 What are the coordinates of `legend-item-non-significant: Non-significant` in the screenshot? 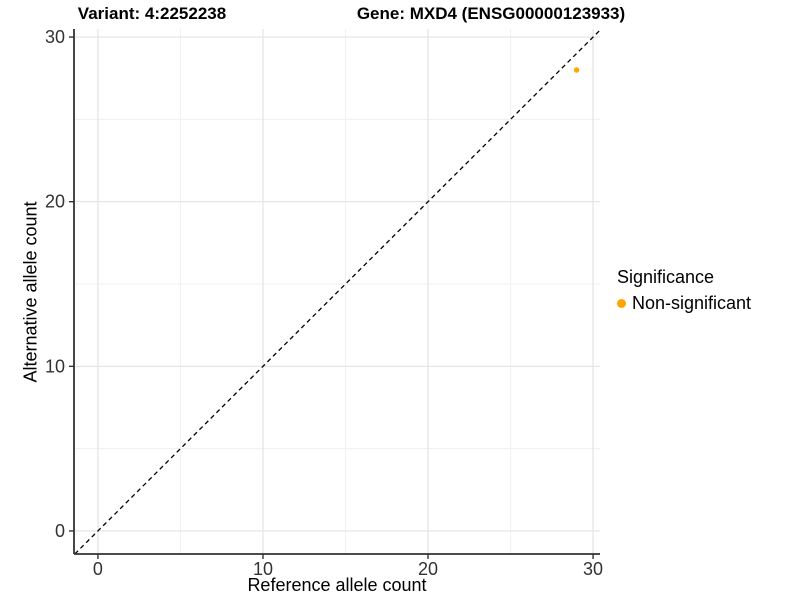 It's located at (684, 303).